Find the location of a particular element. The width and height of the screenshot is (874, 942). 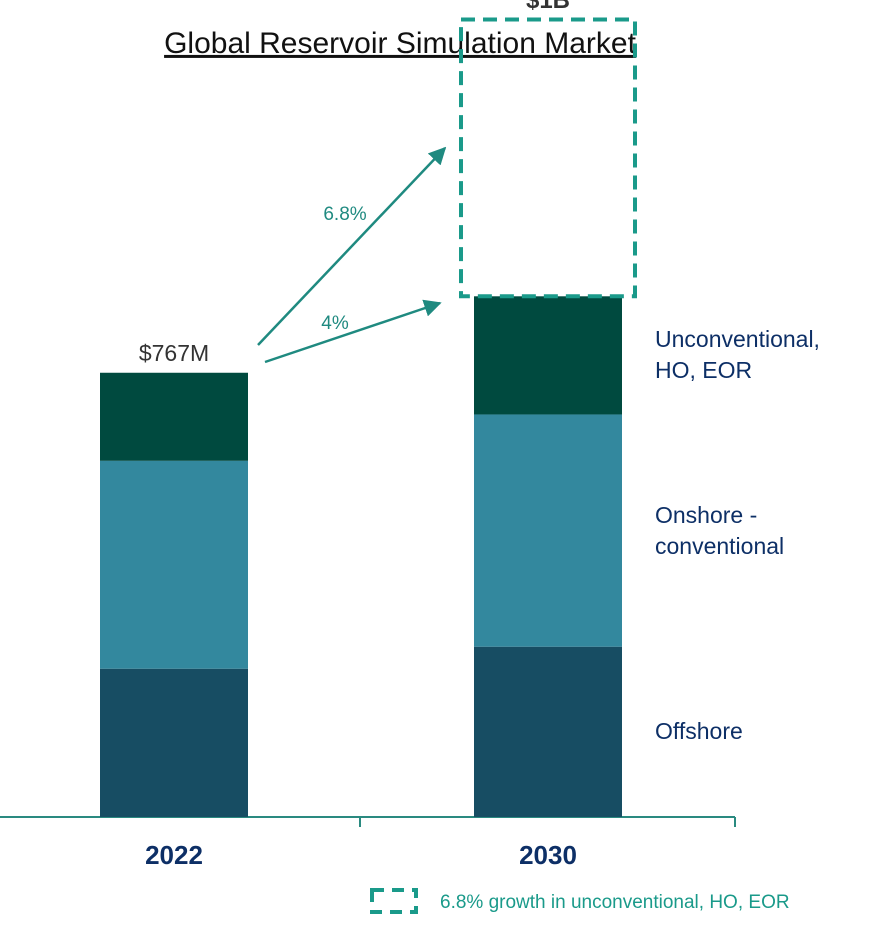

series-label: Onshore - conventional is located at coordinates (720, 530).